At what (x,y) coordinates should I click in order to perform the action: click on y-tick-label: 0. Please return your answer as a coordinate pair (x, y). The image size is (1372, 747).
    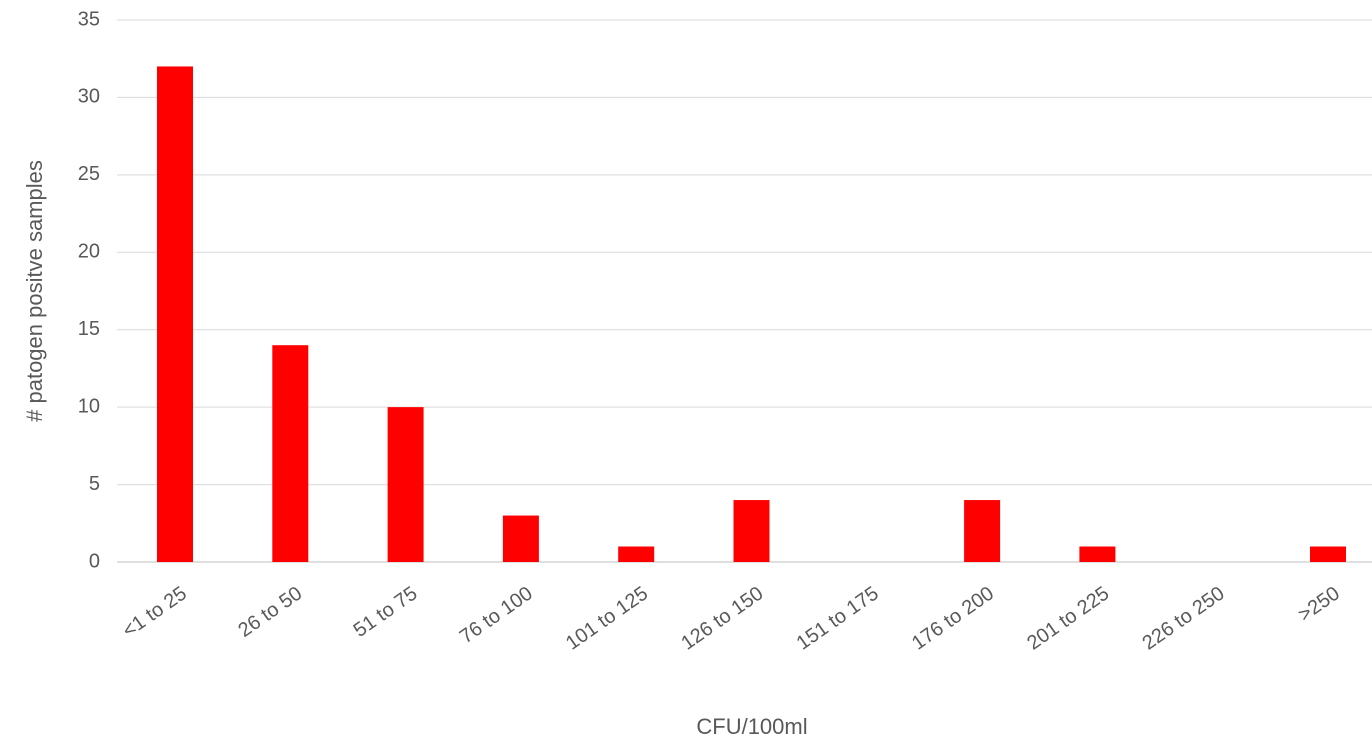
    Looking at the image, I should click on (94, 561).